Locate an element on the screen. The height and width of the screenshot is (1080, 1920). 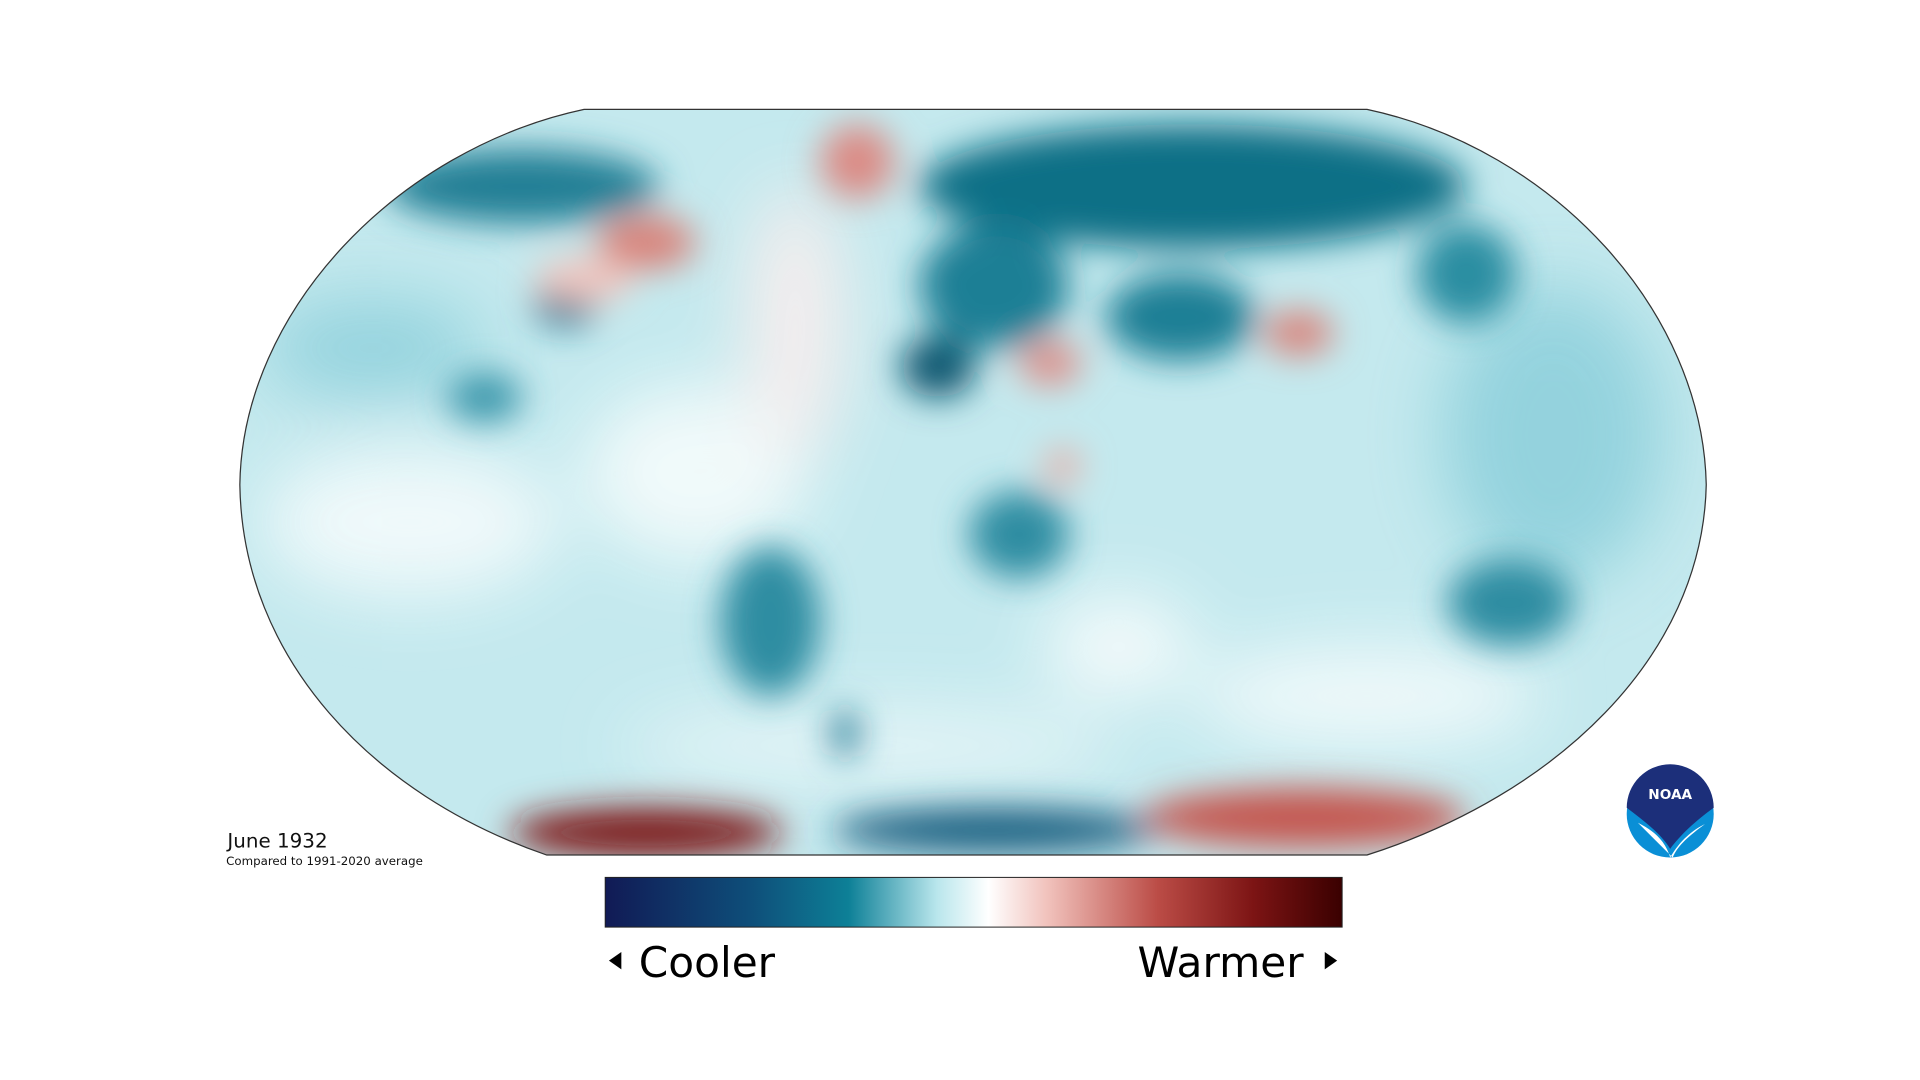
legend-low: Cooler is located at coordinates (707, 962).